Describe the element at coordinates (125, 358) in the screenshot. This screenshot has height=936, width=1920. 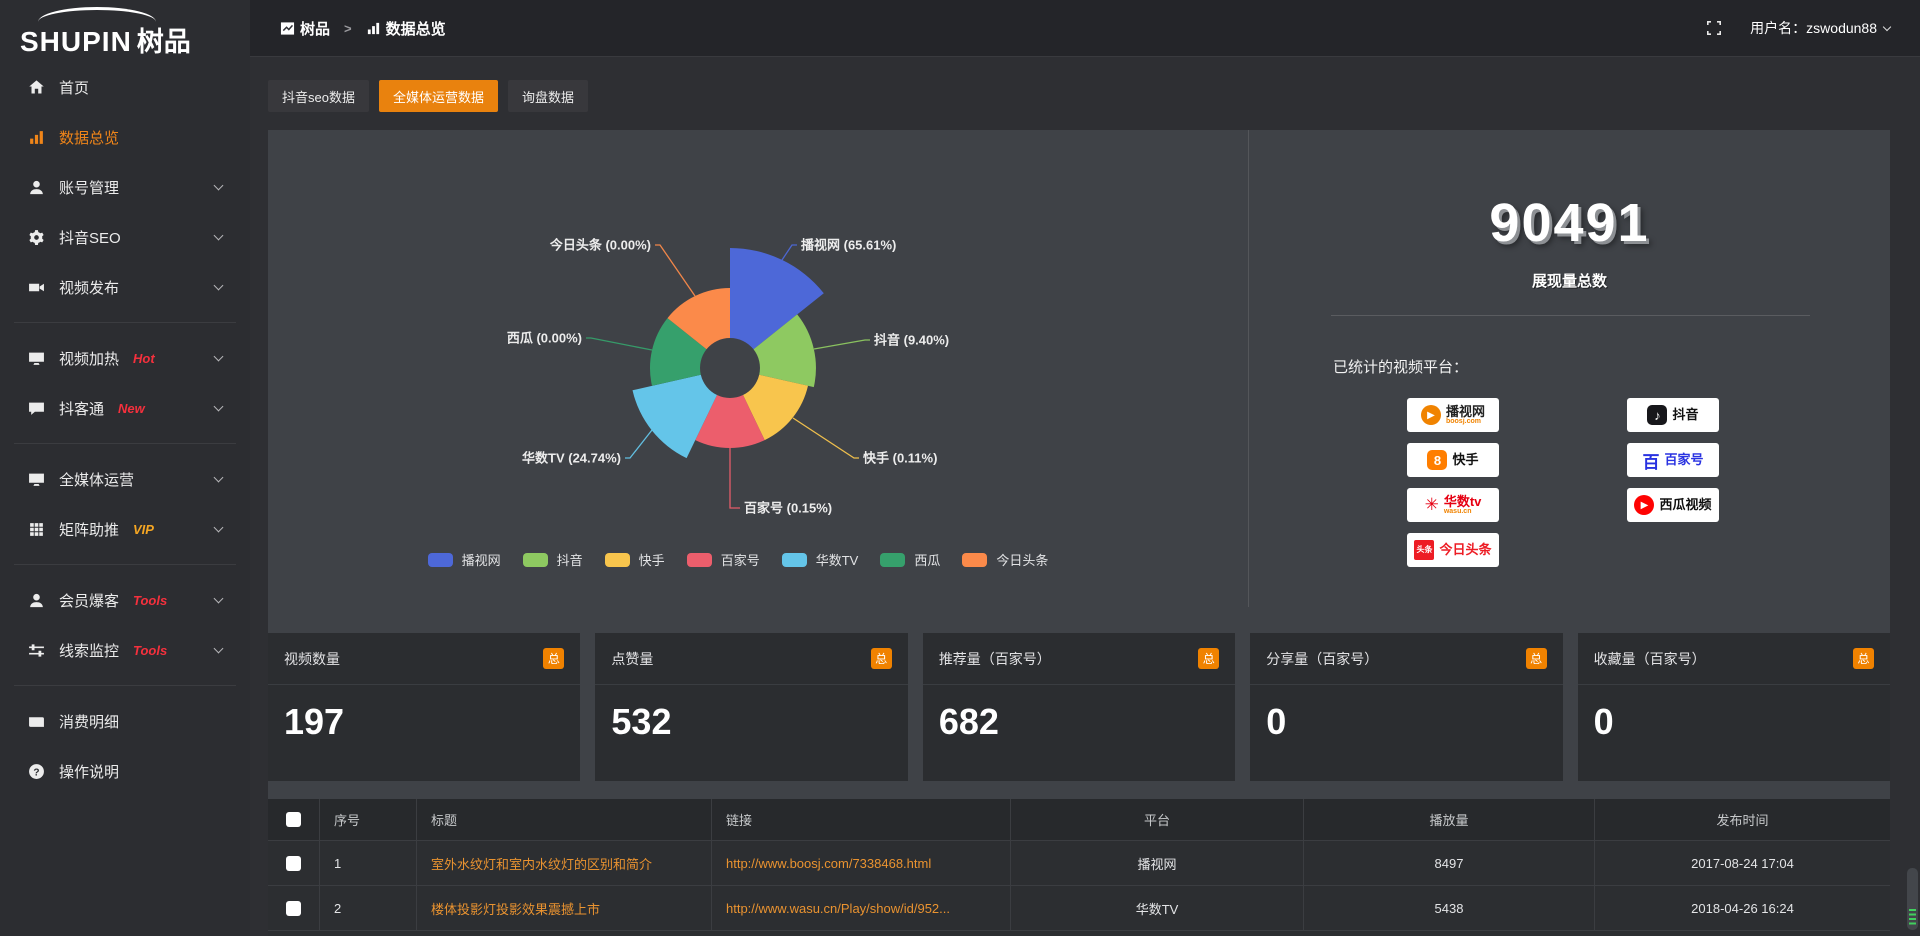
I see `sidebar-item: 视频加热 Hot` at that location.